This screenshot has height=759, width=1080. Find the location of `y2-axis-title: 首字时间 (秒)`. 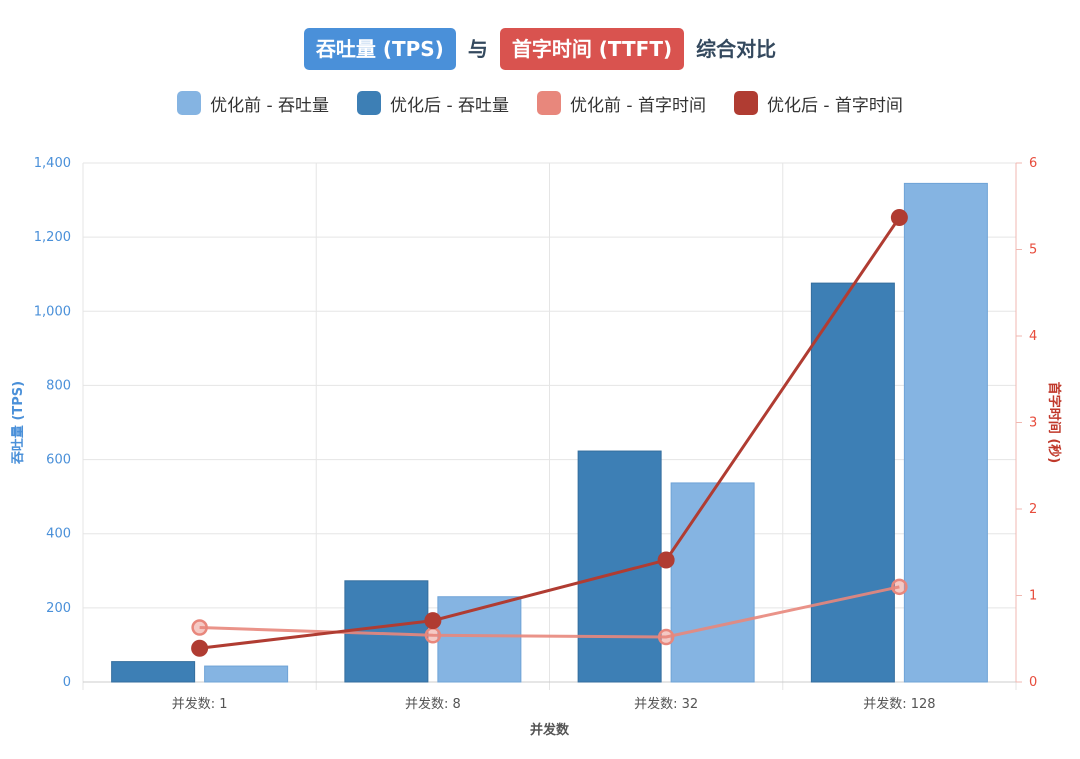

y2-axis-title: 首字时间 (秒) is located at coordinates (1054, 422).